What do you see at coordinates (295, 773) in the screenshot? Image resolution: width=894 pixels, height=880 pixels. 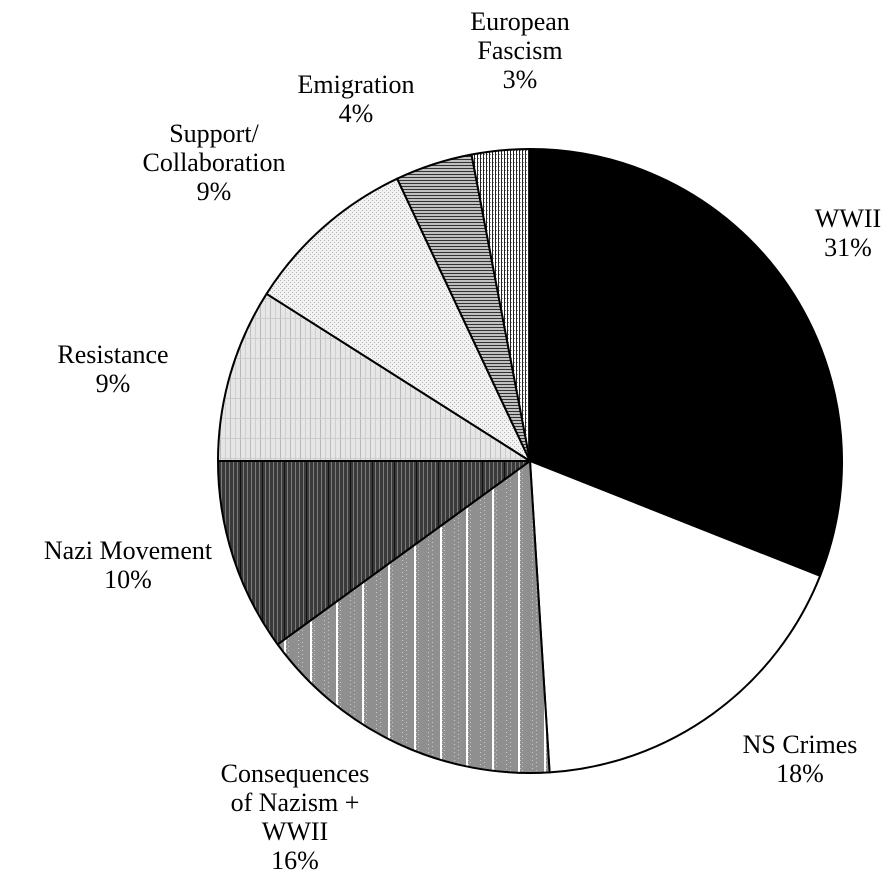 I see `slice-label-line: Consequences` at bounding box center [295, 773].